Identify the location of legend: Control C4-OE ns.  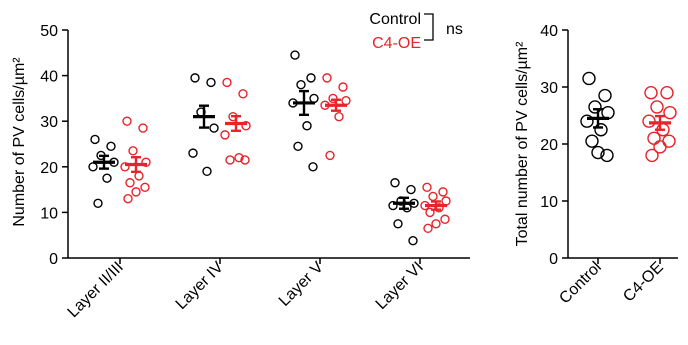
(415, 31).